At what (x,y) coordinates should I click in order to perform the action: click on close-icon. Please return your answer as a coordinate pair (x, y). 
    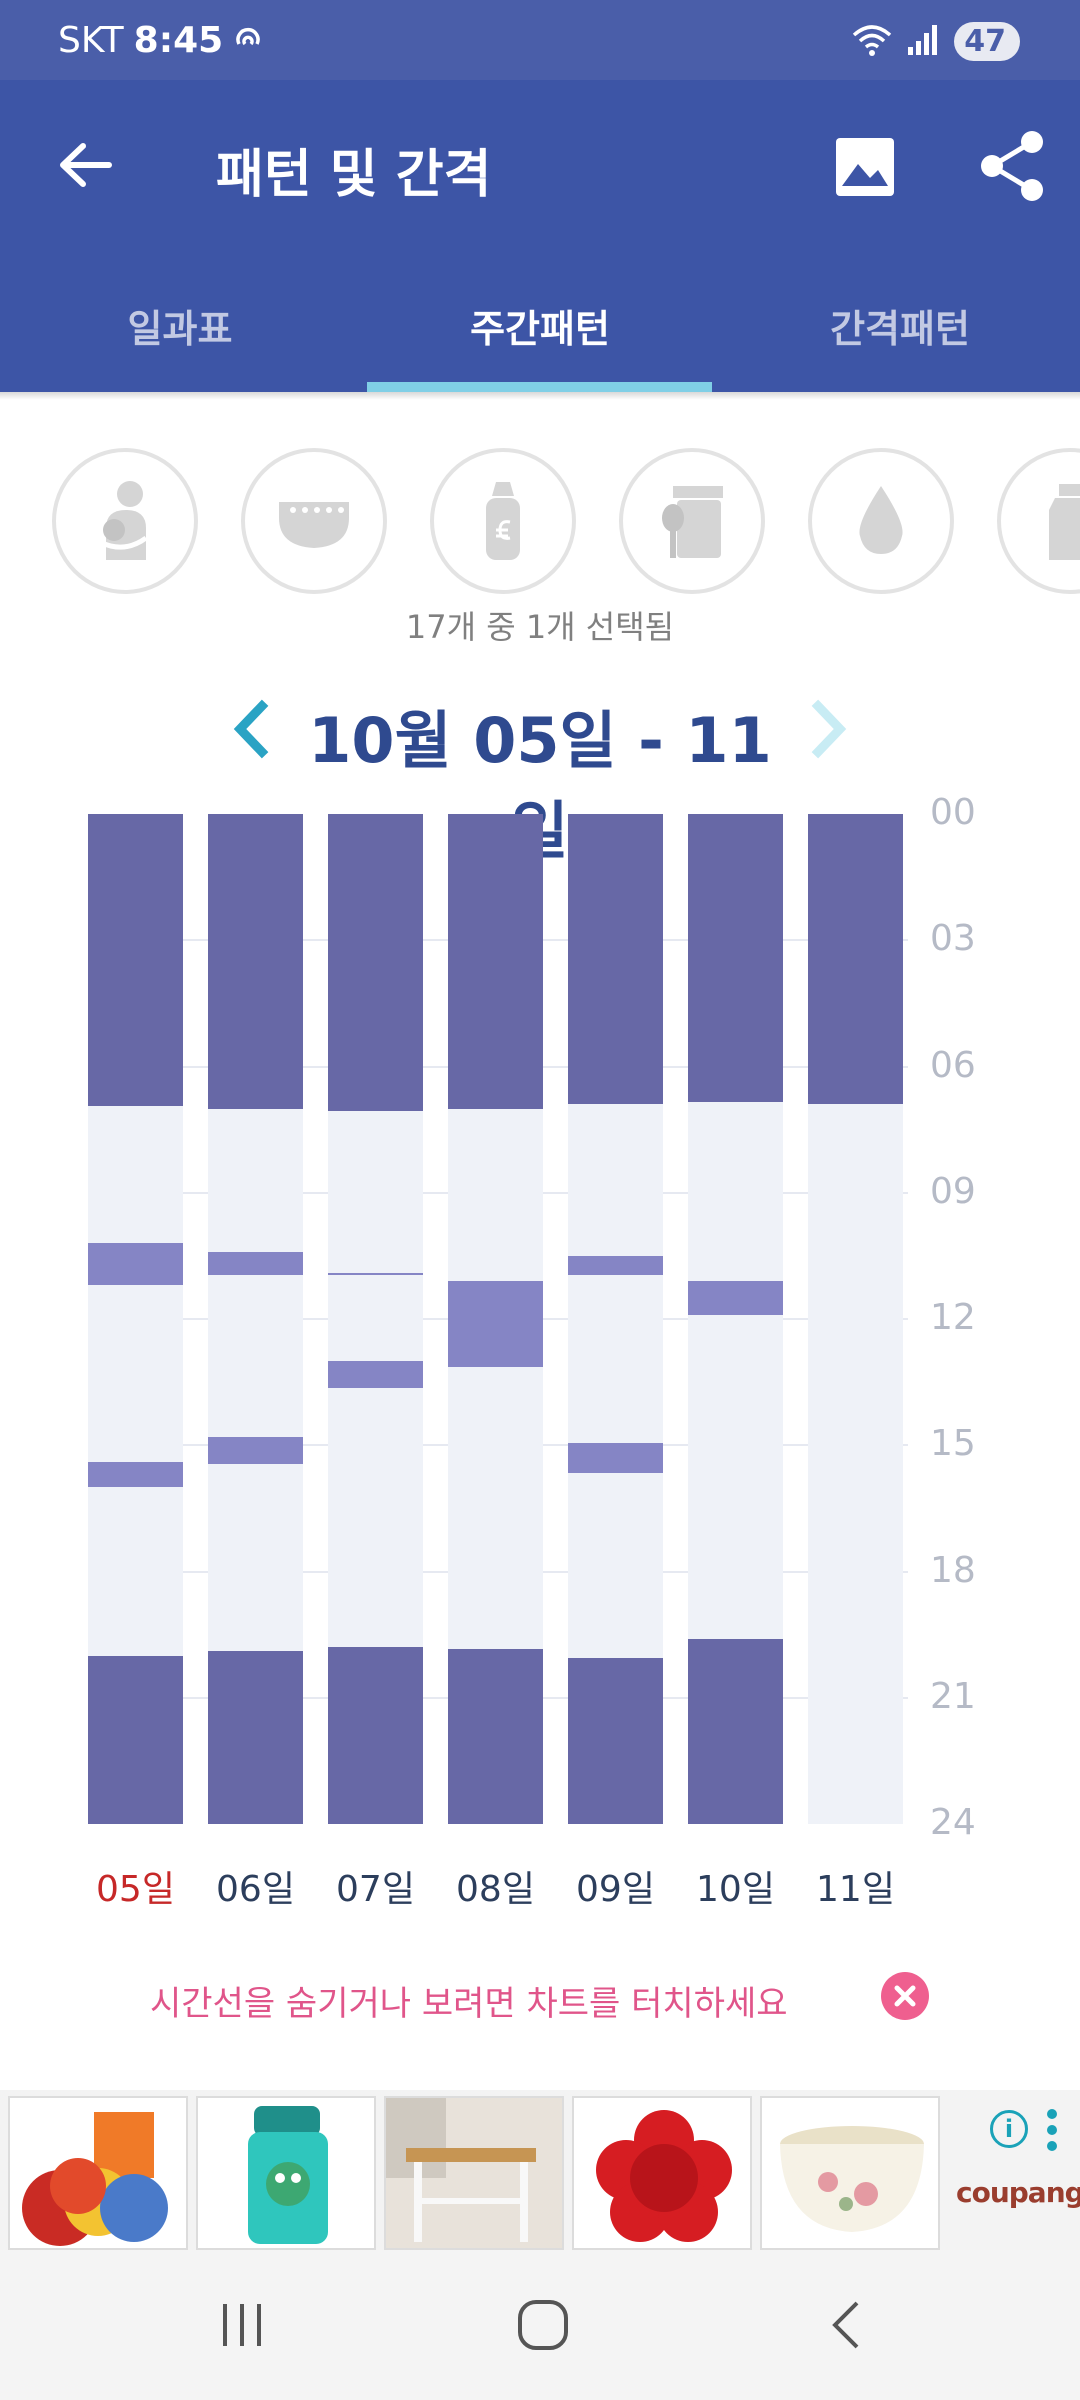
    Looking at the image, I should click on (905, 1996).